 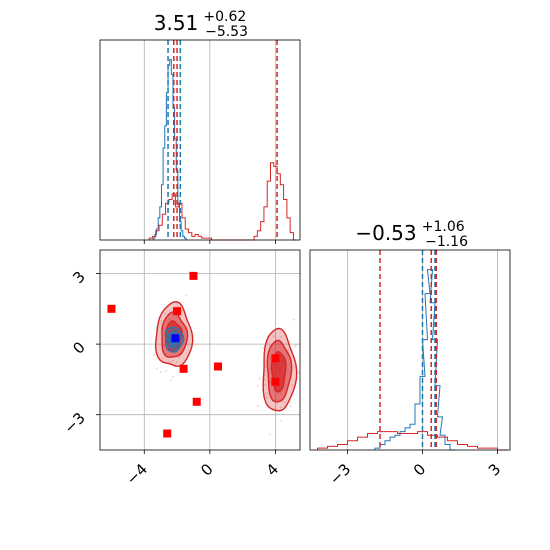 I want to click on marginal-y-ticks: −3 0 3, so click(x=415, y=469).